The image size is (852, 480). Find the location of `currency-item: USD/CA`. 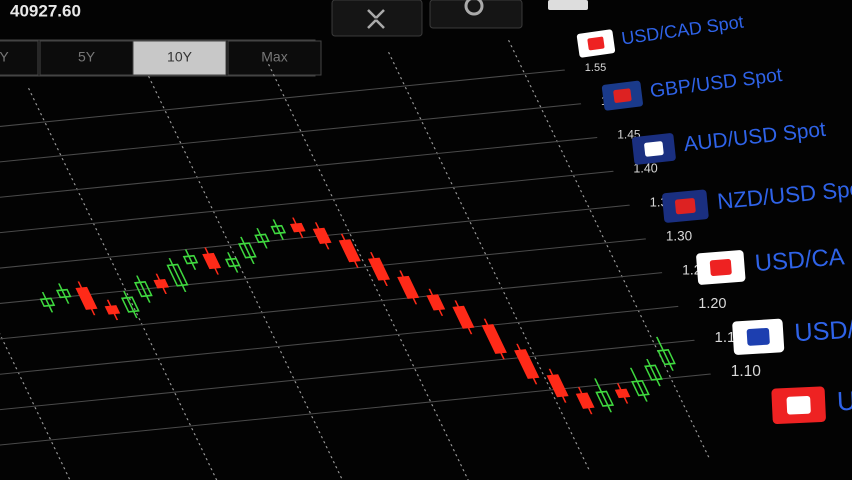

currency-item: USD/CA is located at coordinates (771, 263).